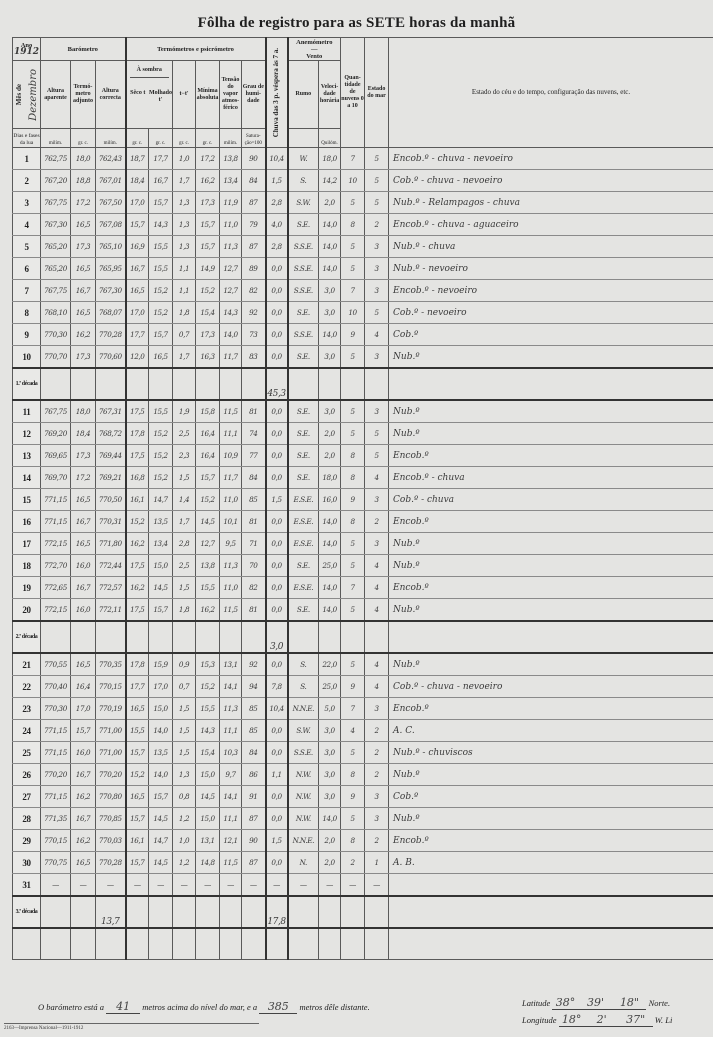  I want to click on year-cell: Ano 1912, so click(26, 49).